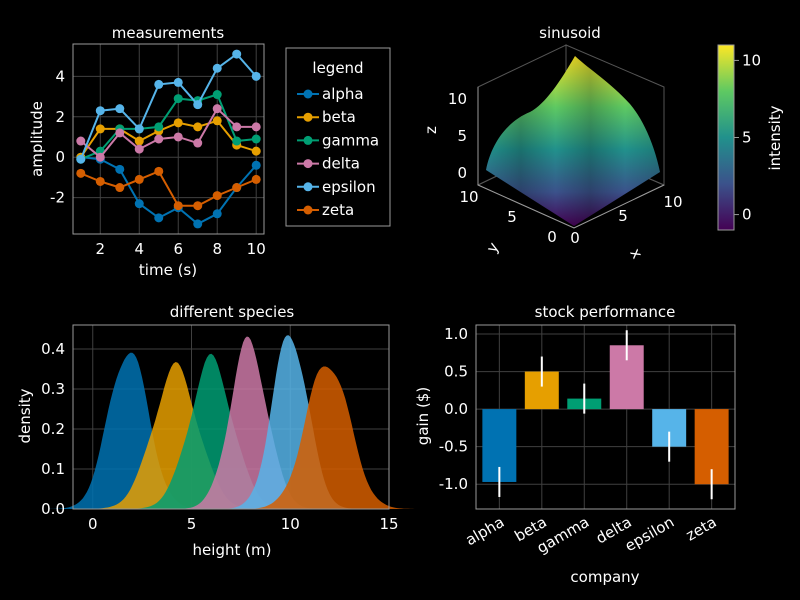 This screenshot has height=600, width=800. Describe the element at coordinates (726, 137) in the screenshot. I see `colorbar` at that location.